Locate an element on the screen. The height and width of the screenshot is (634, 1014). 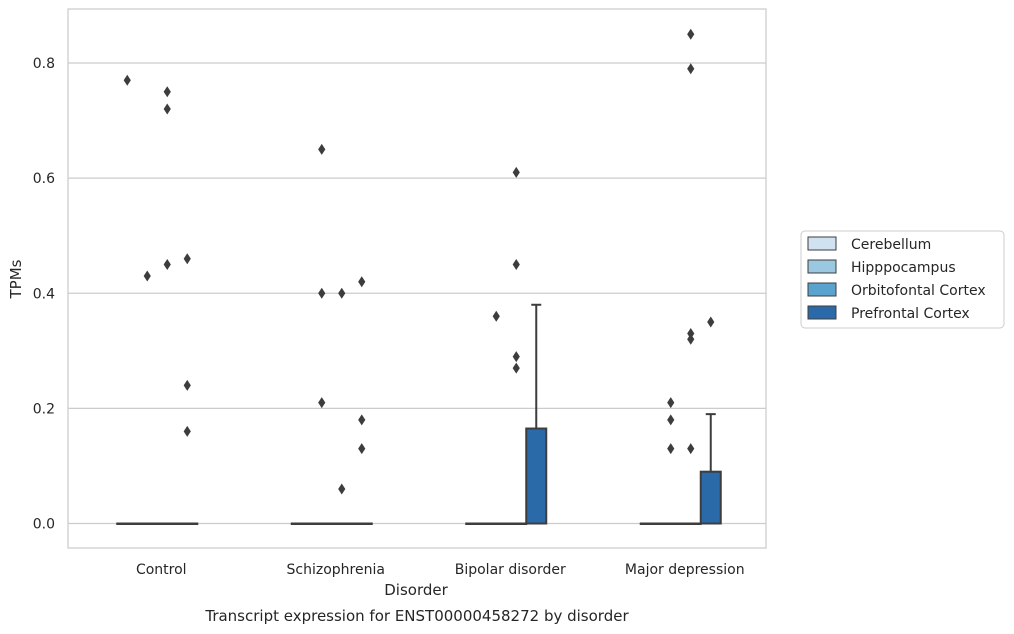
legend-label: Prefrontal Cortex is located at coordinates (910, 314).